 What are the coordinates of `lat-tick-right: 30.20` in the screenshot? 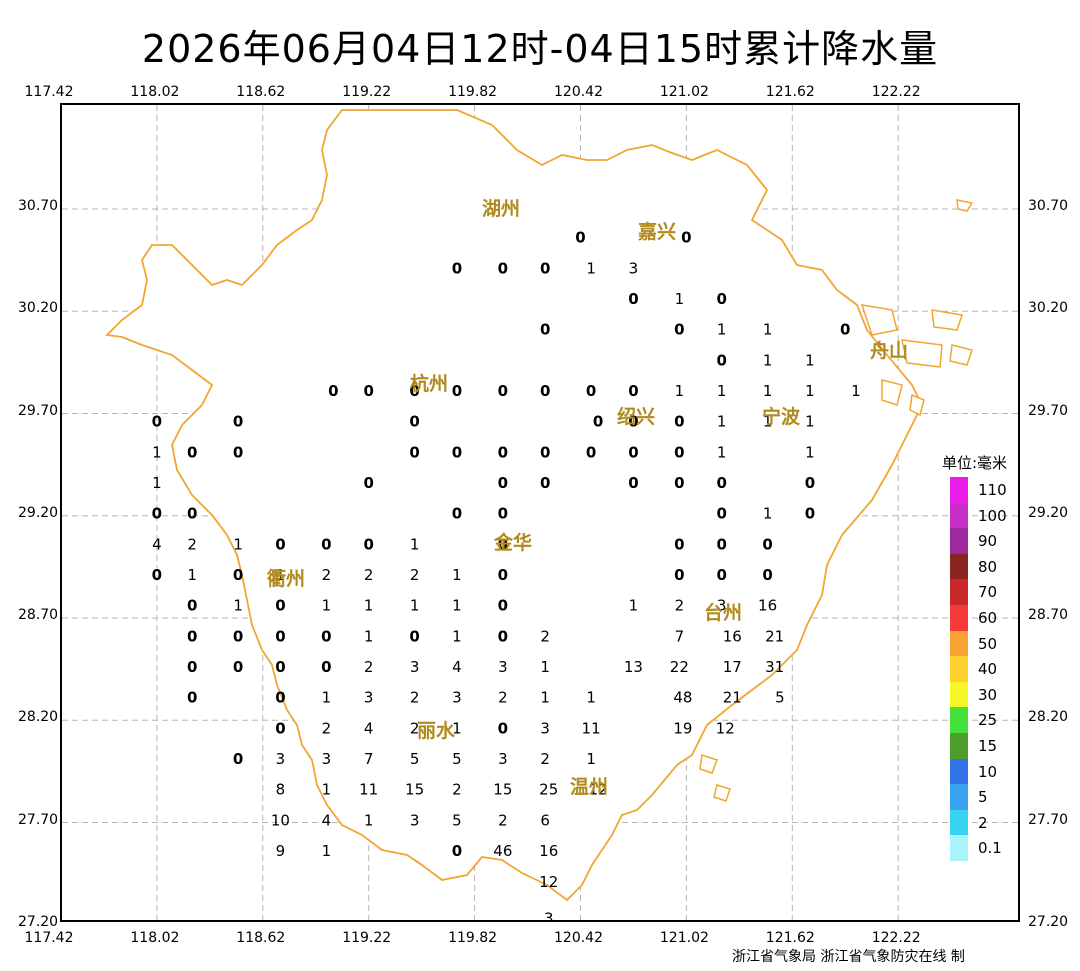 It's located at (1048, 308).